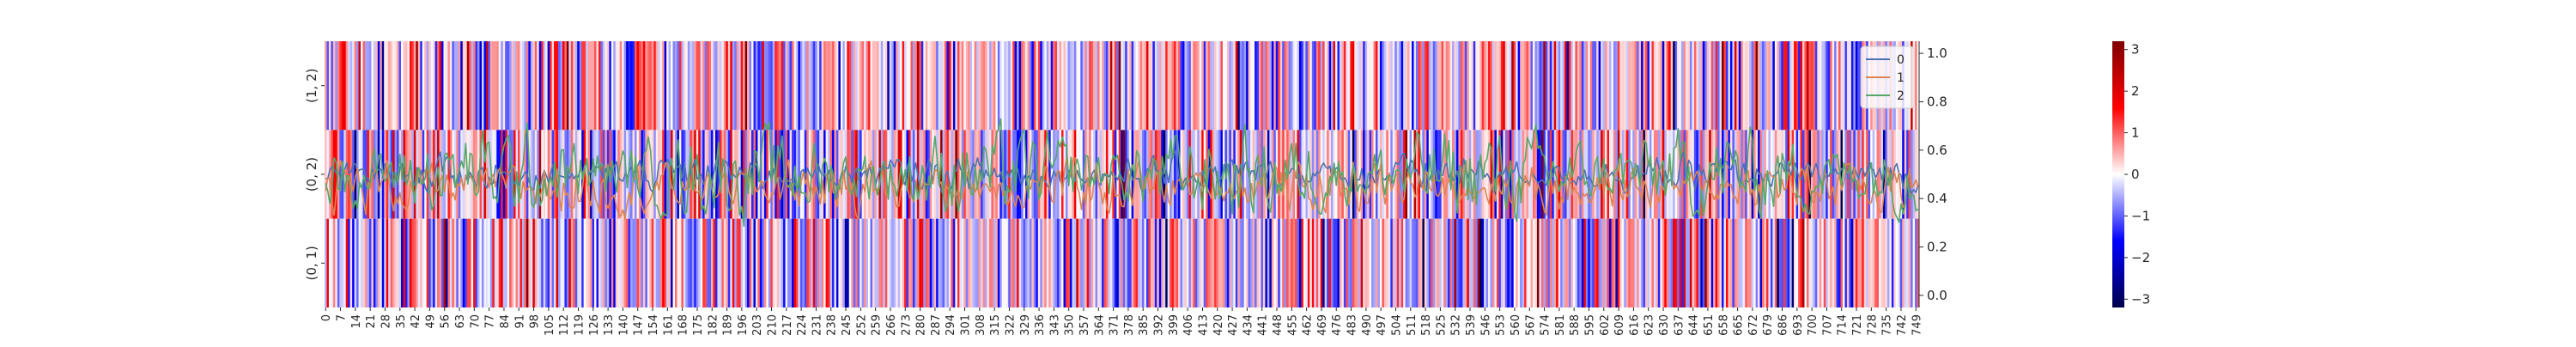 The width and height of the screenshot is (2576, 347). I want to click on x-tick-label: 679, so click(1769, 325).